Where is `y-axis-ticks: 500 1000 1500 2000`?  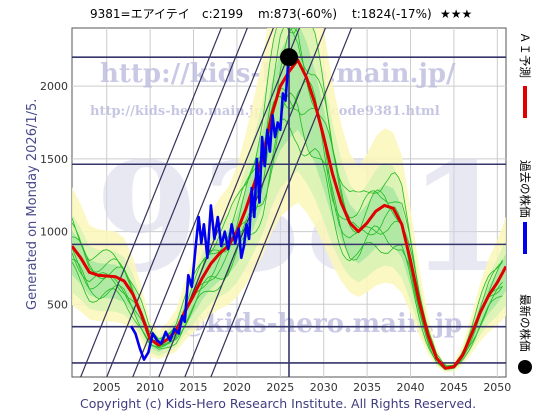 y-axis-ticks: 500 1000 1500 2000 is located at coordinates (54, 195).